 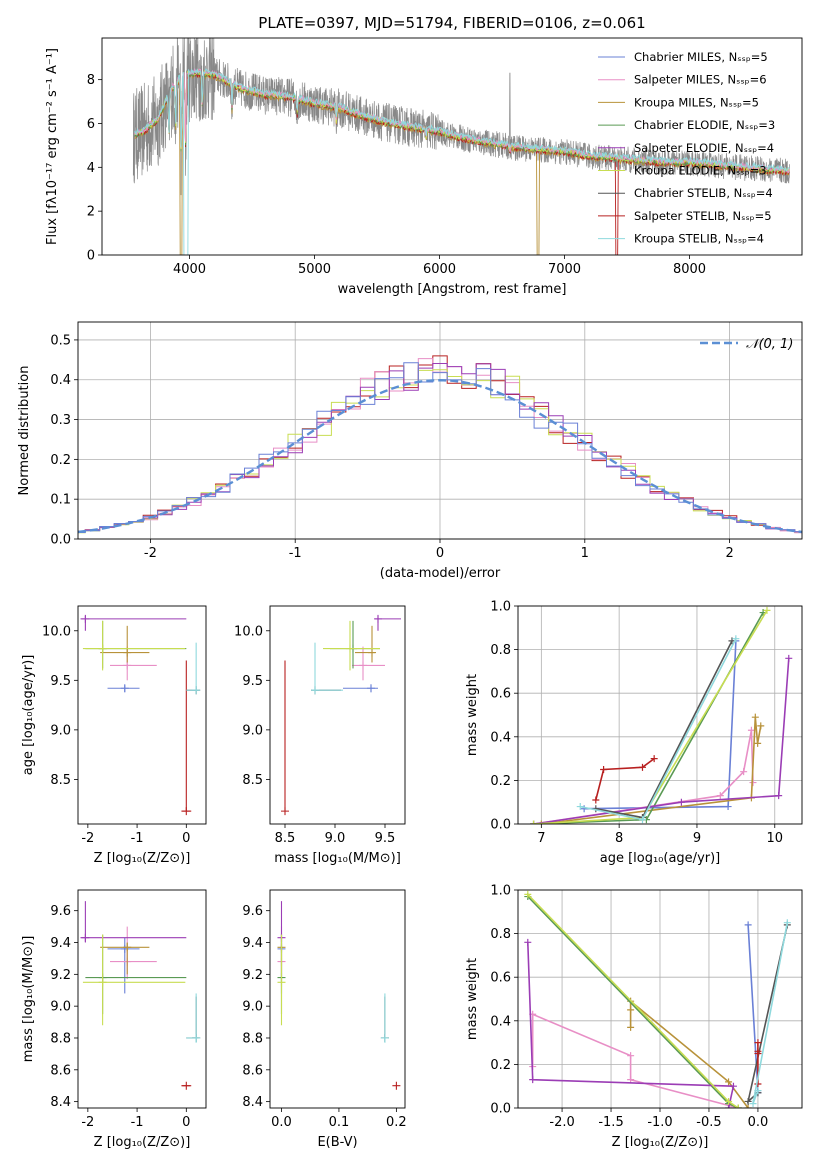 I want to click on x-tick-label: -2, so click(x=87, y=838).